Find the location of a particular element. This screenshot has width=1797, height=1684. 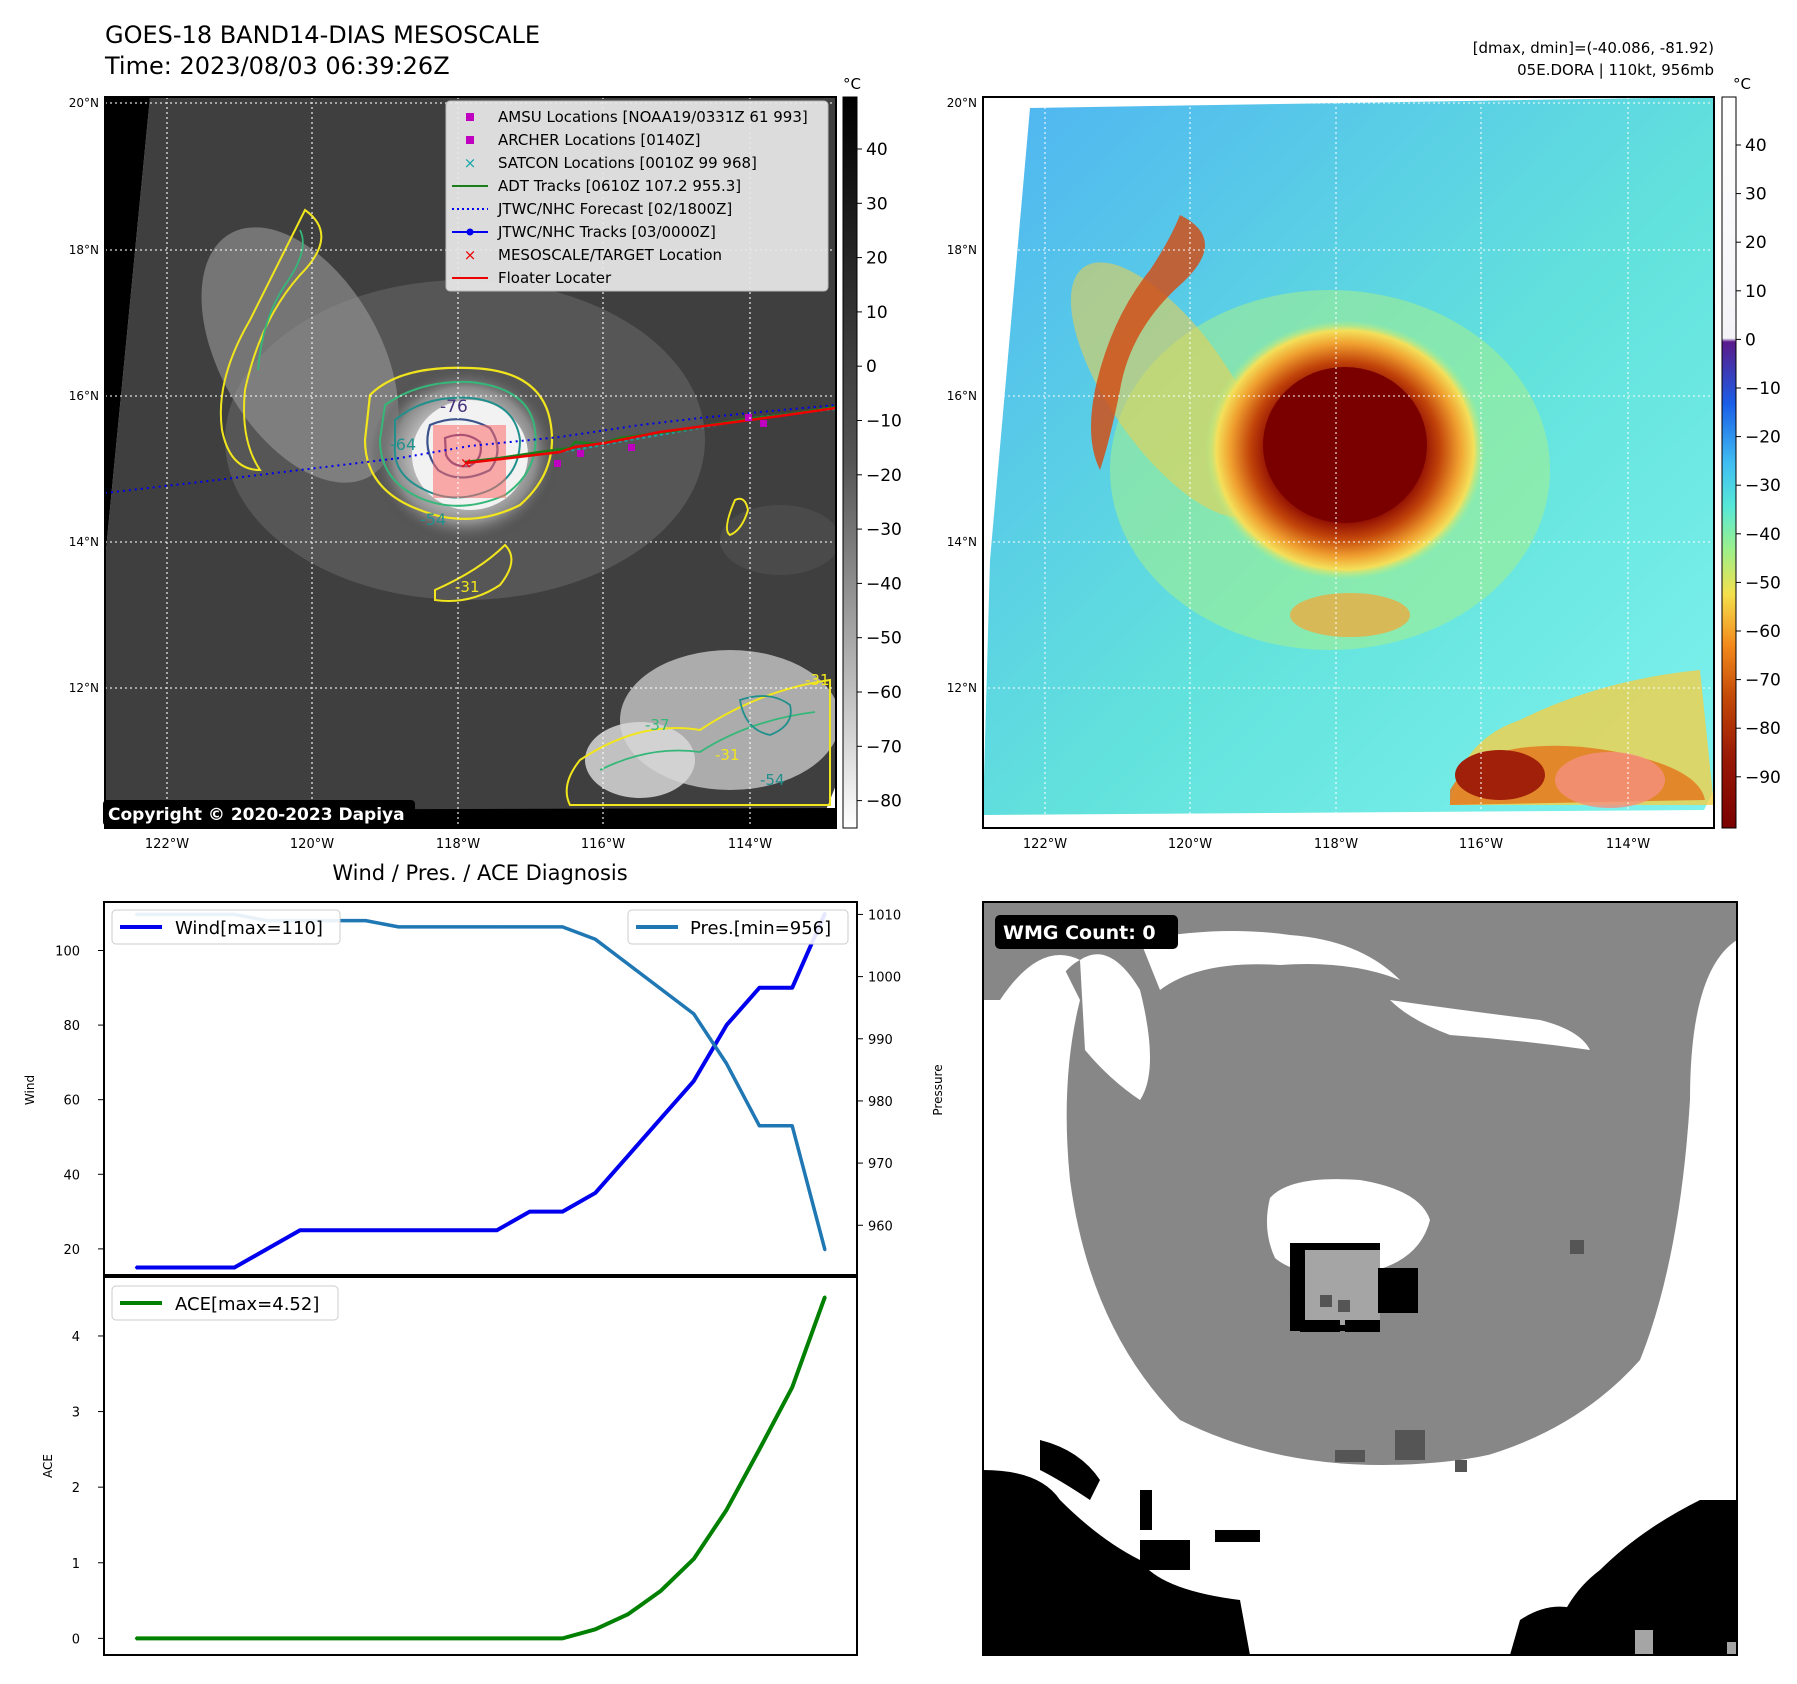

colorbar-tick-label: 0 is located at coordinates (1750, 340).